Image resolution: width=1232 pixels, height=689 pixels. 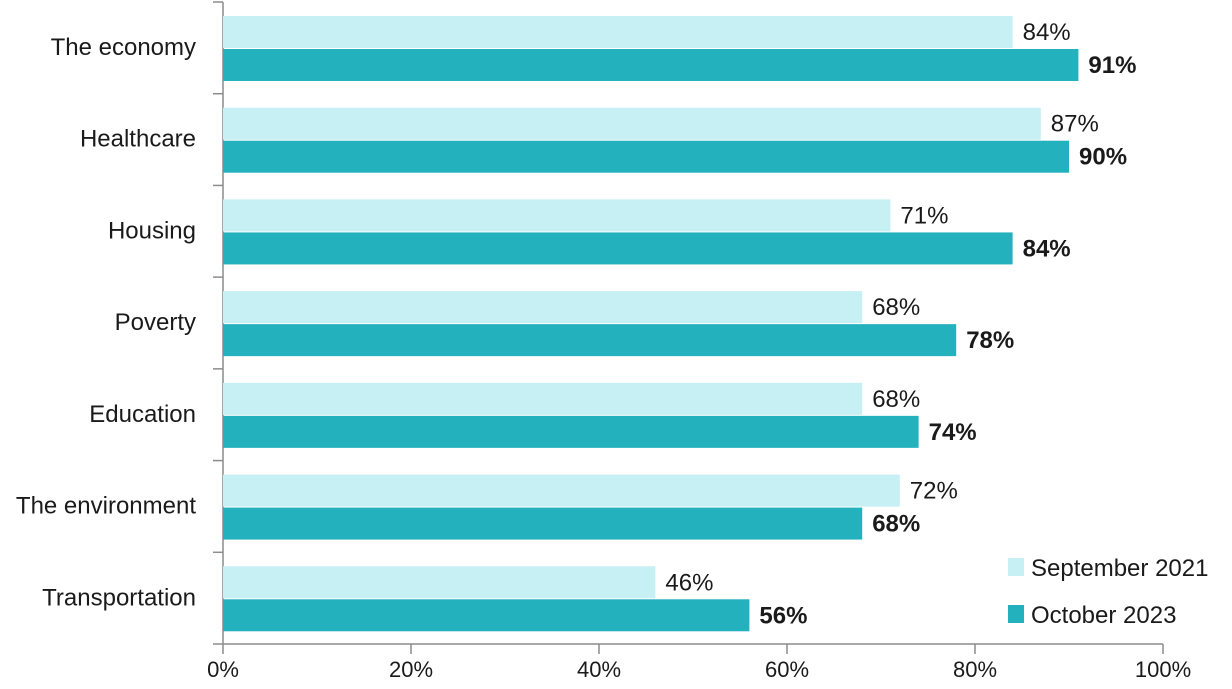 I want to click on bar-healthcare-september-2021, so click(x=632, y=123).